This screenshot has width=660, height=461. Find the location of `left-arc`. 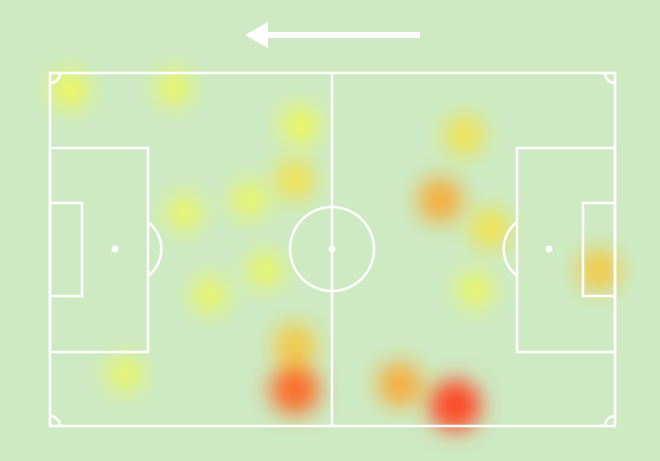

left-arc is located at coordinates (155, 249).